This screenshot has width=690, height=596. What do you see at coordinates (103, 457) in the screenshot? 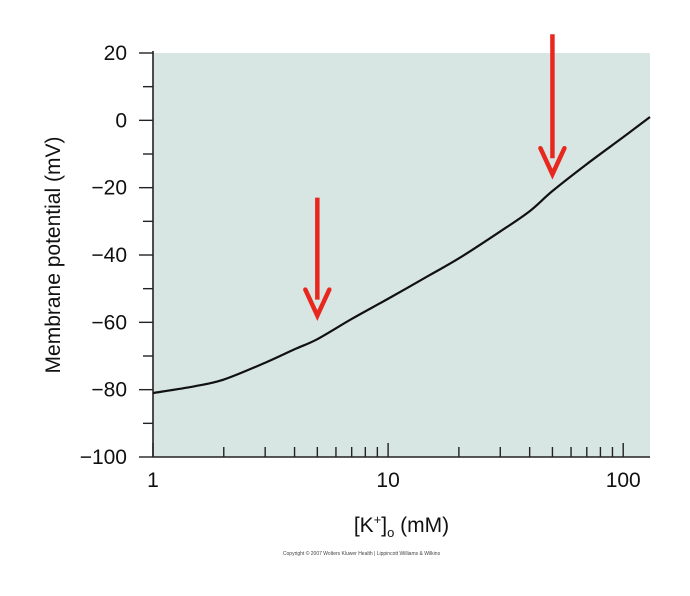
I see `y-tick-label: −100` at bounding box center [103, 457].